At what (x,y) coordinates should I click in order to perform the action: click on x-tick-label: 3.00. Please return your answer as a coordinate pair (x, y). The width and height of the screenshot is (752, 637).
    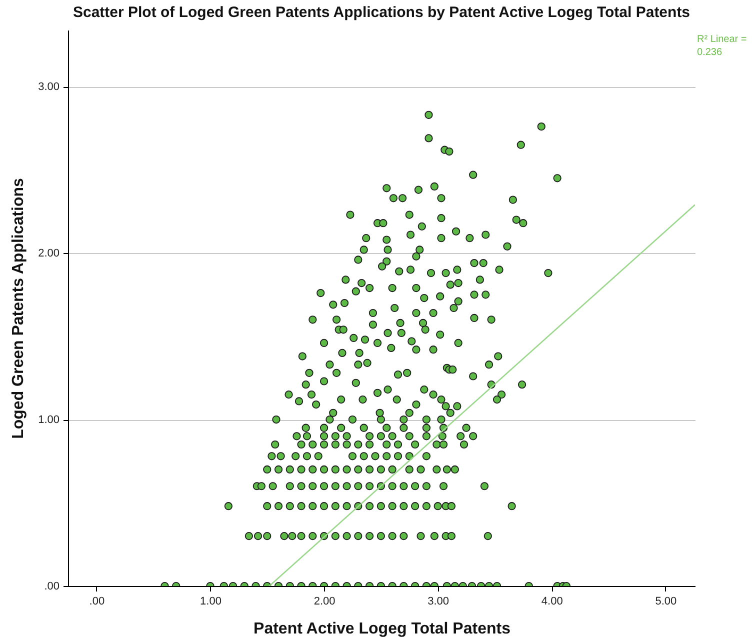
    Looking at the image, I should click on (439, 602).